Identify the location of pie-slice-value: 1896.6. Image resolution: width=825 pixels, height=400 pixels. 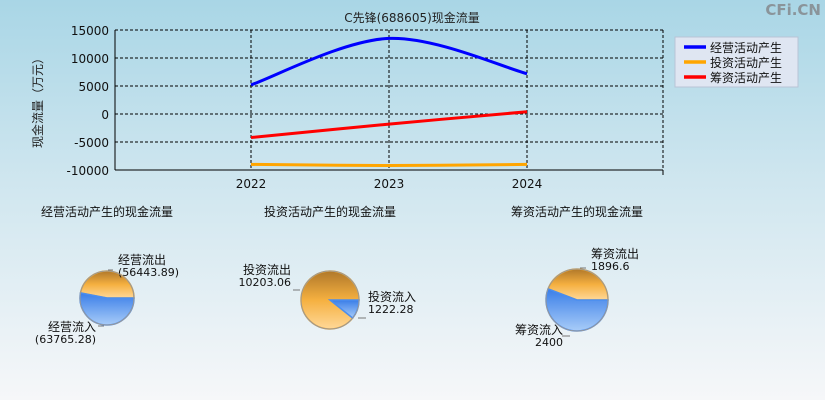
(610, 266).